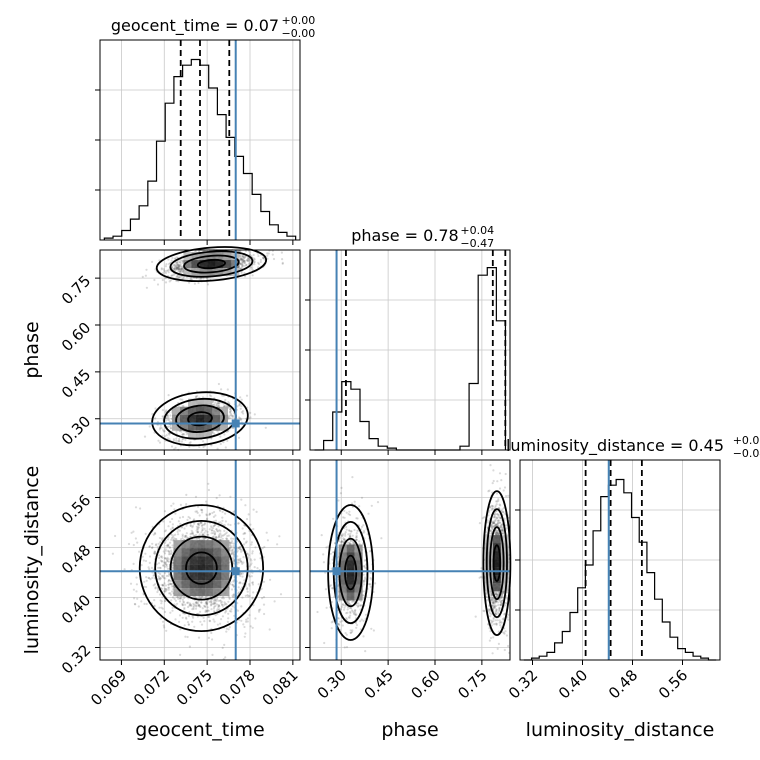 Image resolution: width=760 pixels, height=760 pixels. Describe the element at coordinates (350, 615) in the screenshot. I see `scatter-point-phase-luminosity_distance` at that location.